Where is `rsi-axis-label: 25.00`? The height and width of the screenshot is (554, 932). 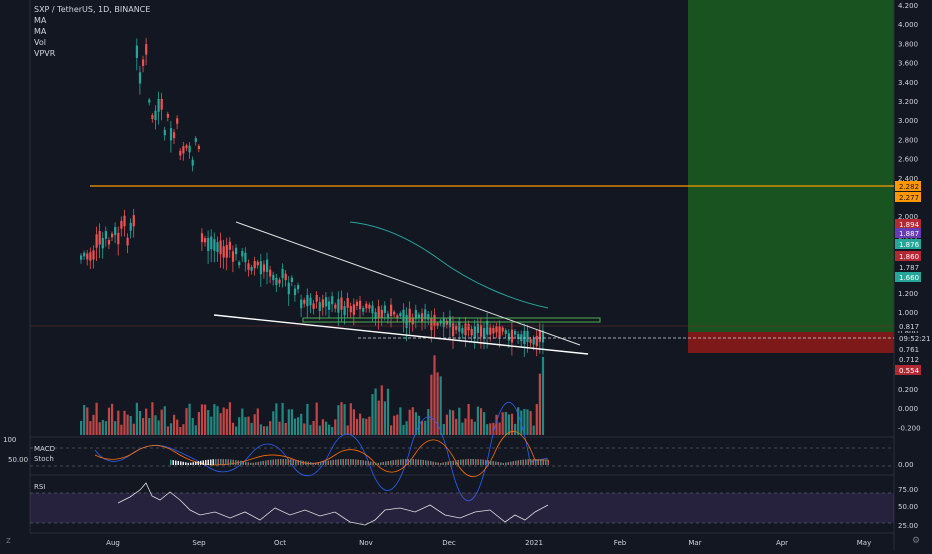 rsi-axis-label: 25.00 is located at coordinates (908, 526).